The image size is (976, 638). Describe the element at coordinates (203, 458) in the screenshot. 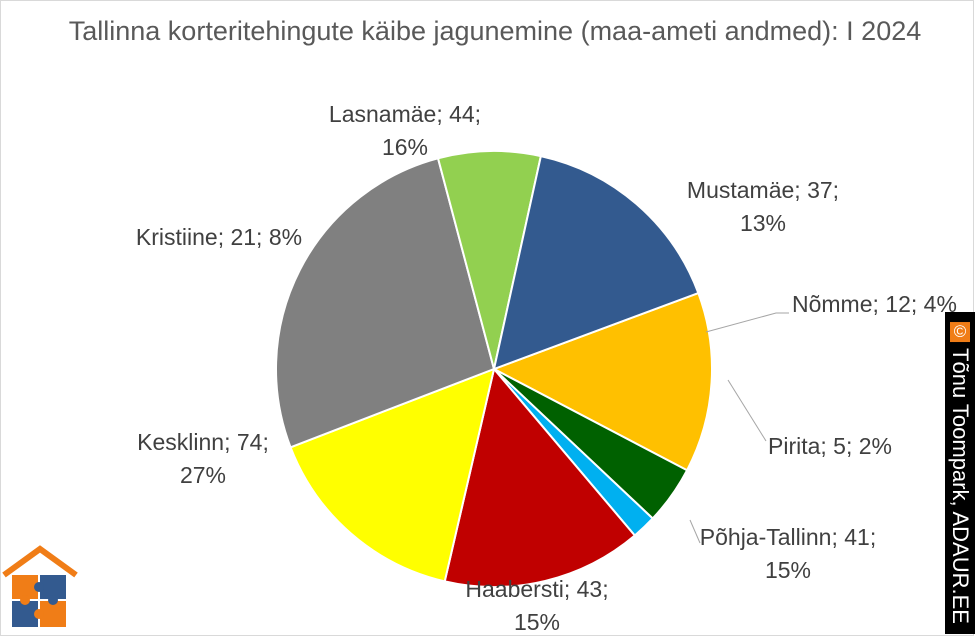

I see `data-label-kesklinn: Kesklinn; 74; 27%` at that location.